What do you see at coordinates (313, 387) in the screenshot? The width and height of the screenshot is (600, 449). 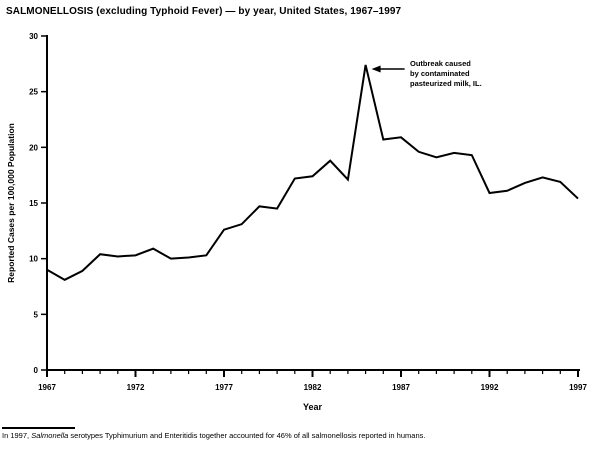 I see `x-tick-label: 1982` at bounding box center [313, 387].